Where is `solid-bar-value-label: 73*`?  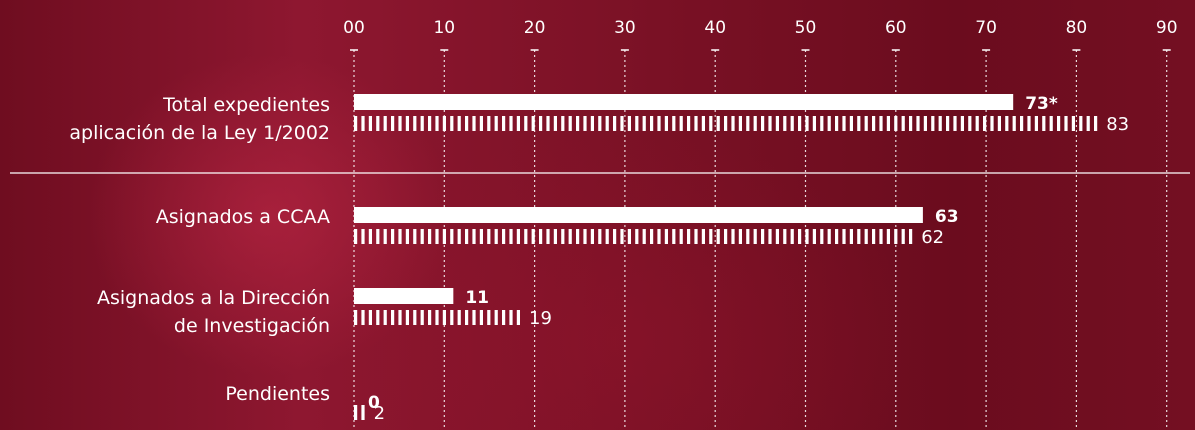 solid-bar-value-label: 73* is located at coordinates (1041, 104).